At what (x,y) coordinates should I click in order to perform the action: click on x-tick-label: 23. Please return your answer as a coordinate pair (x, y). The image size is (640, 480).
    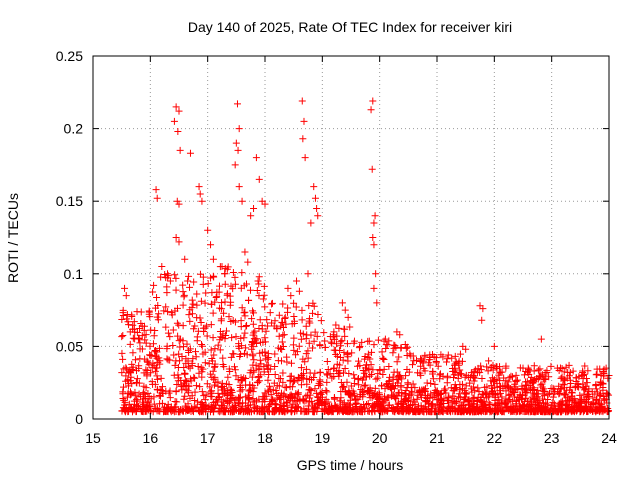
    Looking at the image, I should click on (552, 438).